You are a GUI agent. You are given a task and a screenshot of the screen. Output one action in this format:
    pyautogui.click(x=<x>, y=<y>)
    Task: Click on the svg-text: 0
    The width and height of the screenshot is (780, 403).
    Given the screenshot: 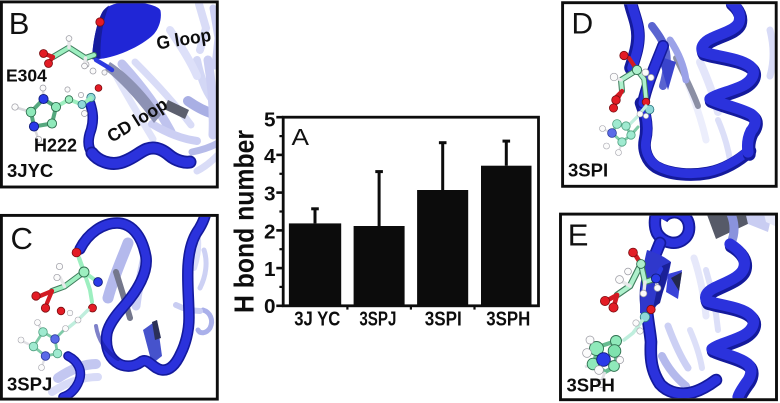 What is the action you would take?
    pyautogui.click(x=270, y=306)
    